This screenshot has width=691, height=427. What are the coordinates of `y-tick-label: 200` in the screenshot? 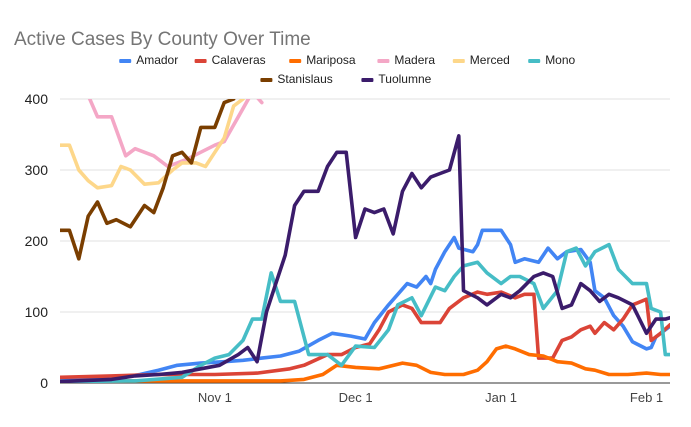 It's located at (37, 241).